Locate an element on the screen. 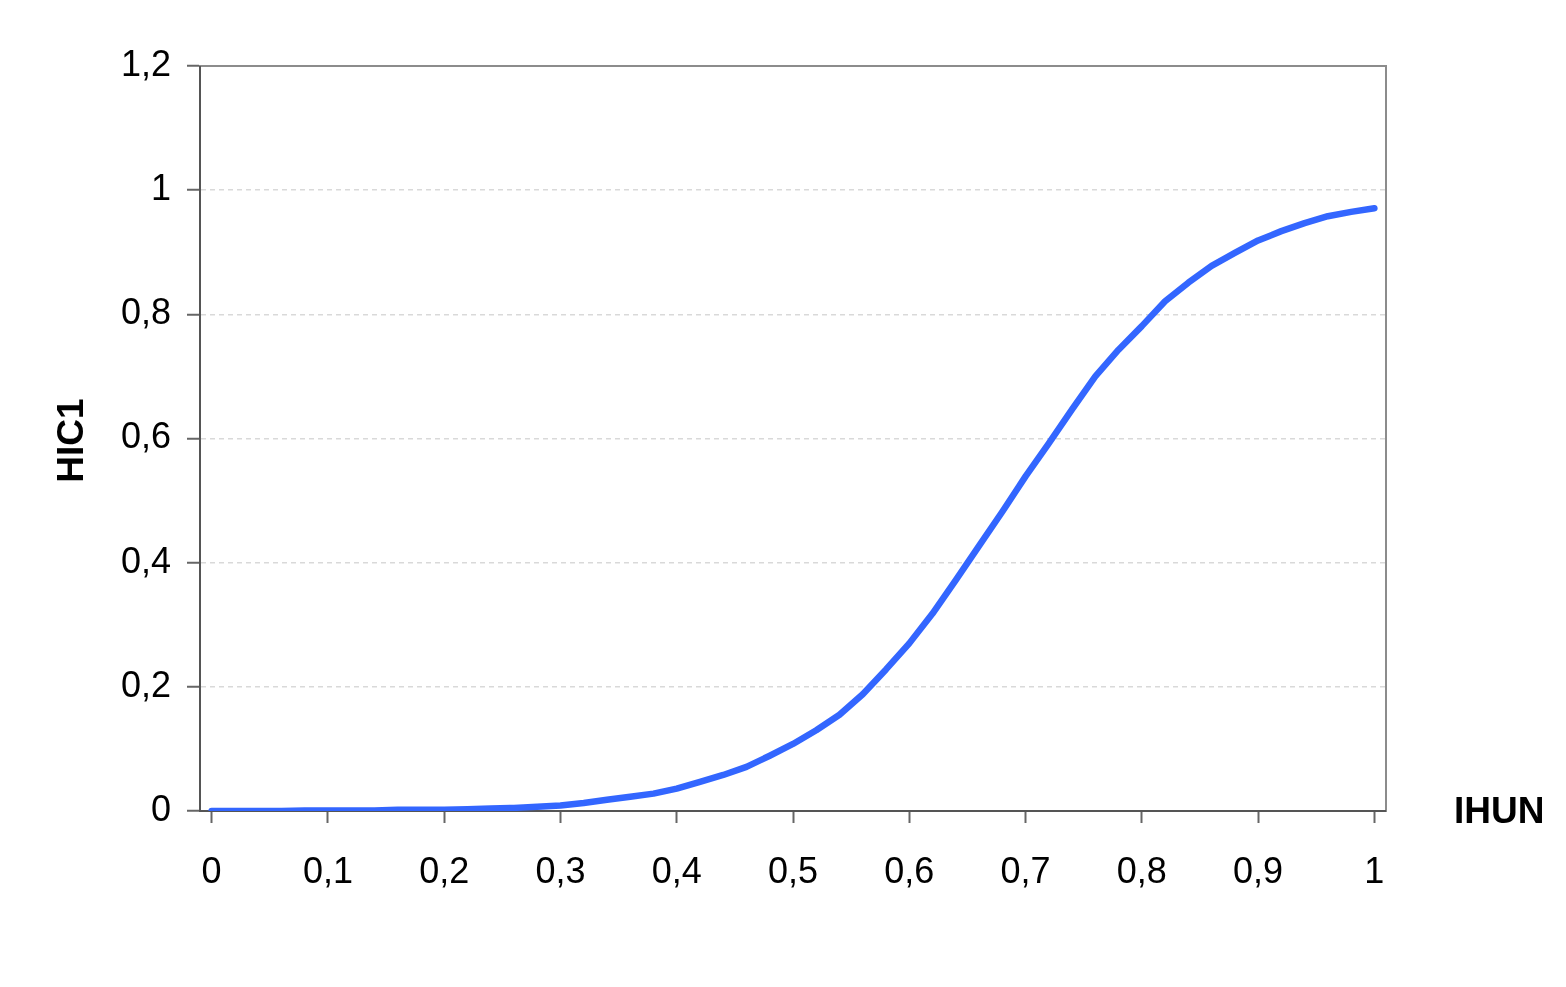 Image resolution: width=1566 pixels, height=987 pixels. x-tick-label: 0,2 is located at coordinates (444, 870).